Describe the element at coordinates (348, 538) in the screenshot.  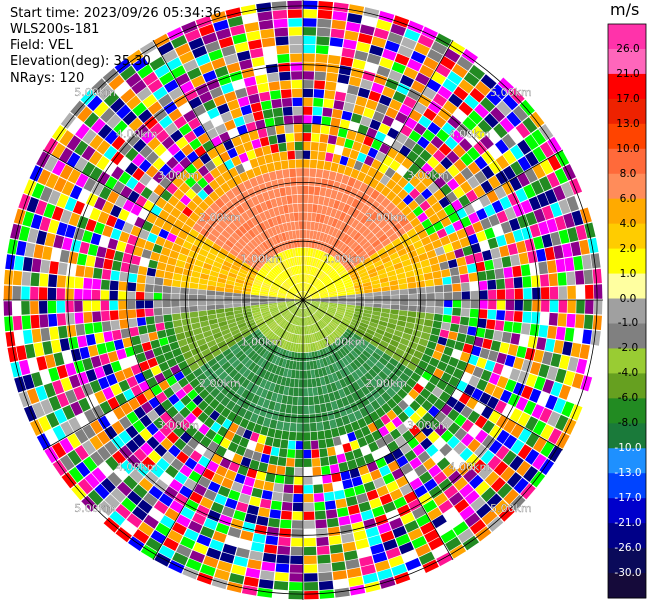
I see `gate-1931` at that location.